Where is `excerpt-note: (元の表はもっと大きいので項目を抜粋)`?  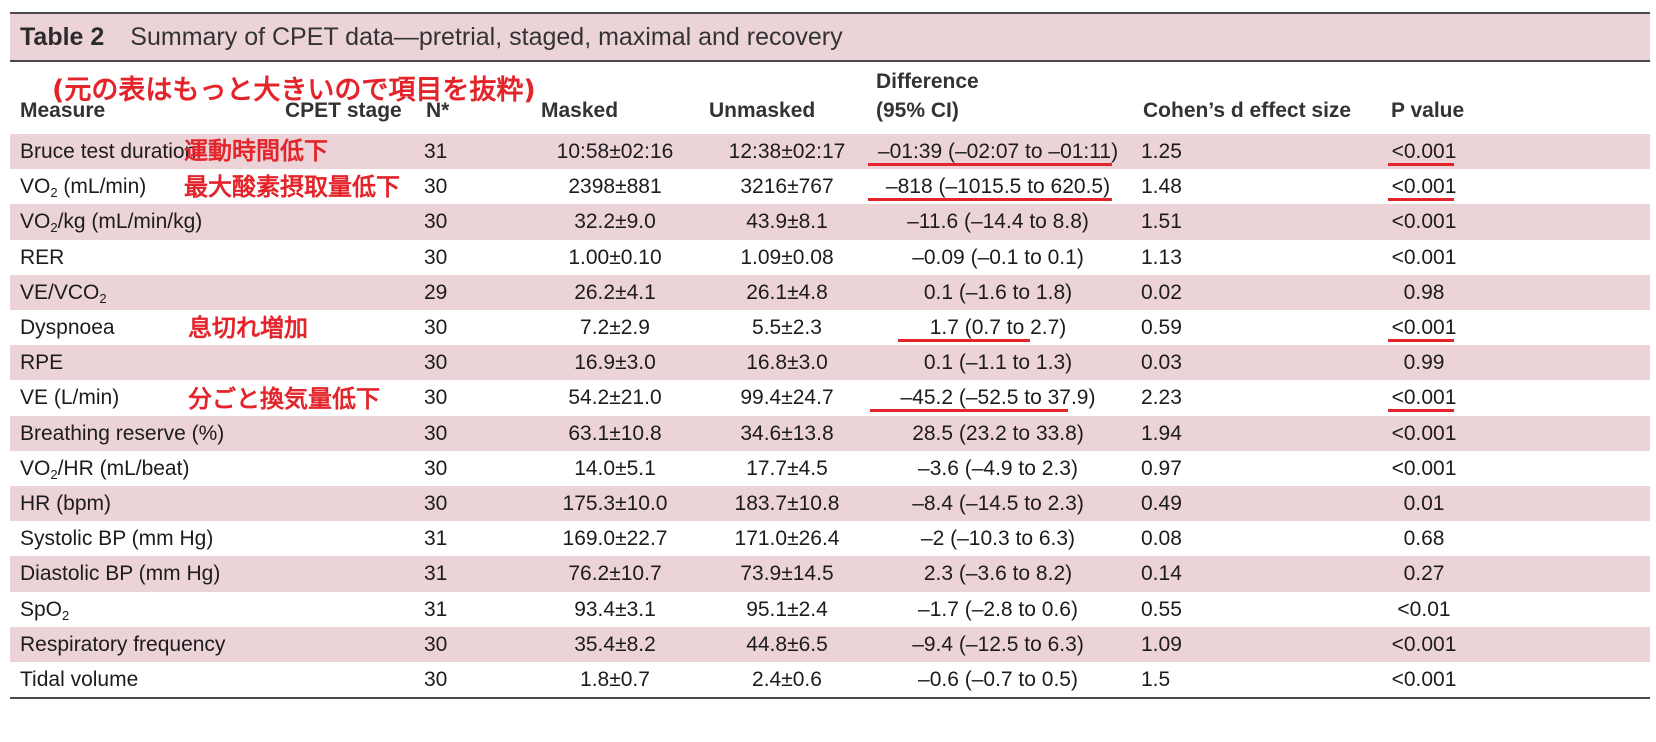
excerpt-note: (元の表はもっと大きいので項目を抜粋) is located at coordinates (294, 90).